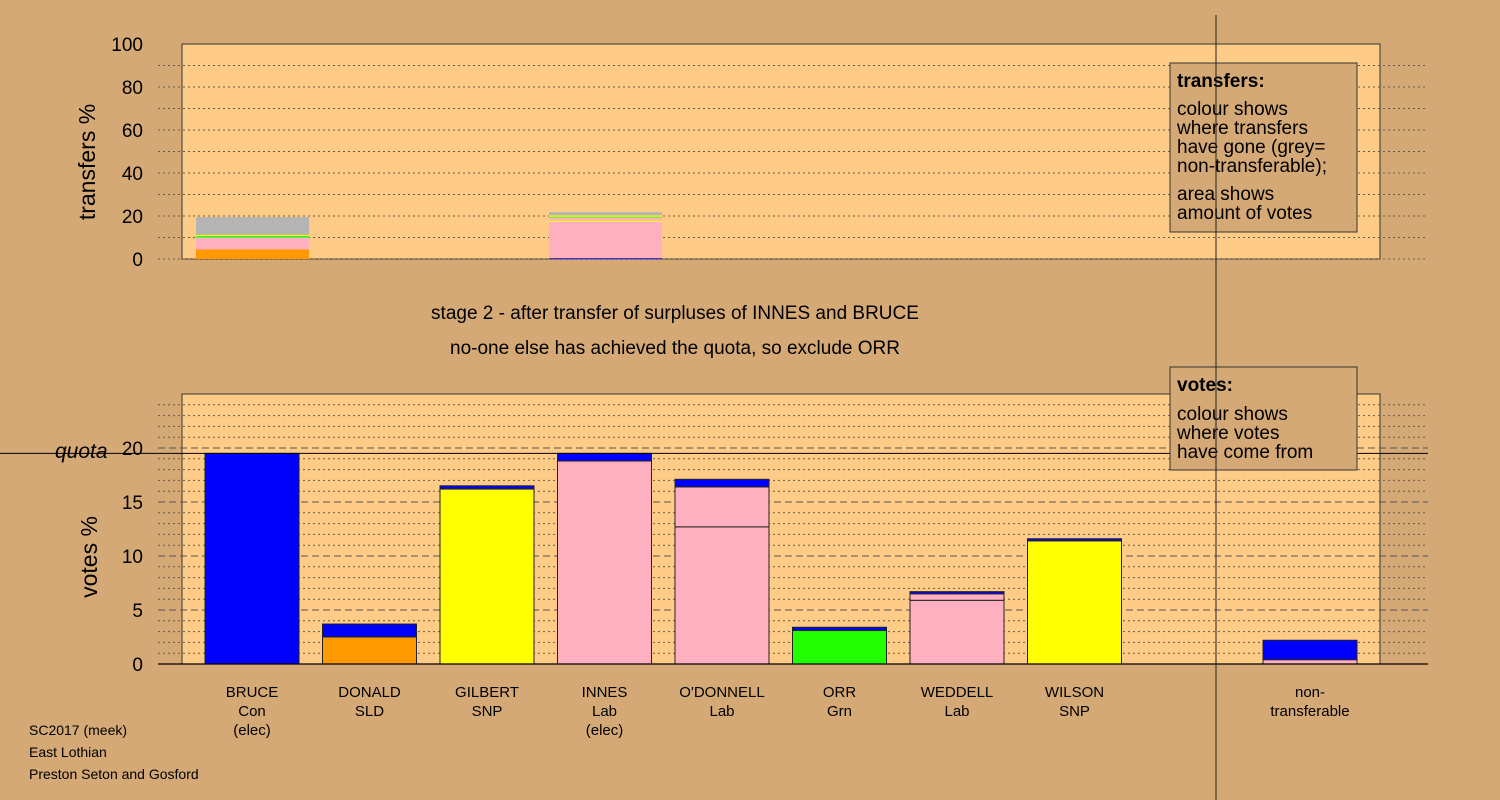 Image resolution: width=1500 pixels, height=800 pixels. Describe the element at coordinates (114, 774) in the screenshot. I see `footer-ward: Preston Seton and Gosford` at that location.